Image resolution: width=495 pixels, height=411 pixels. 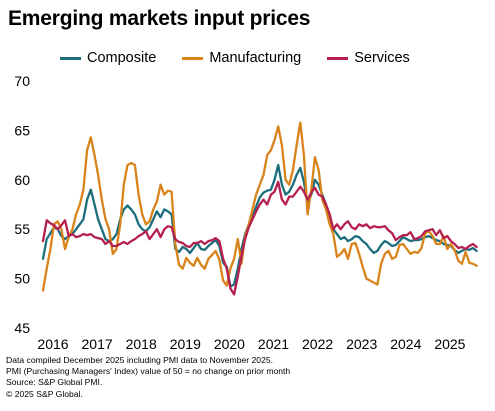 I want to click on x-tick-label: 2018, so click(x=141, y=344).